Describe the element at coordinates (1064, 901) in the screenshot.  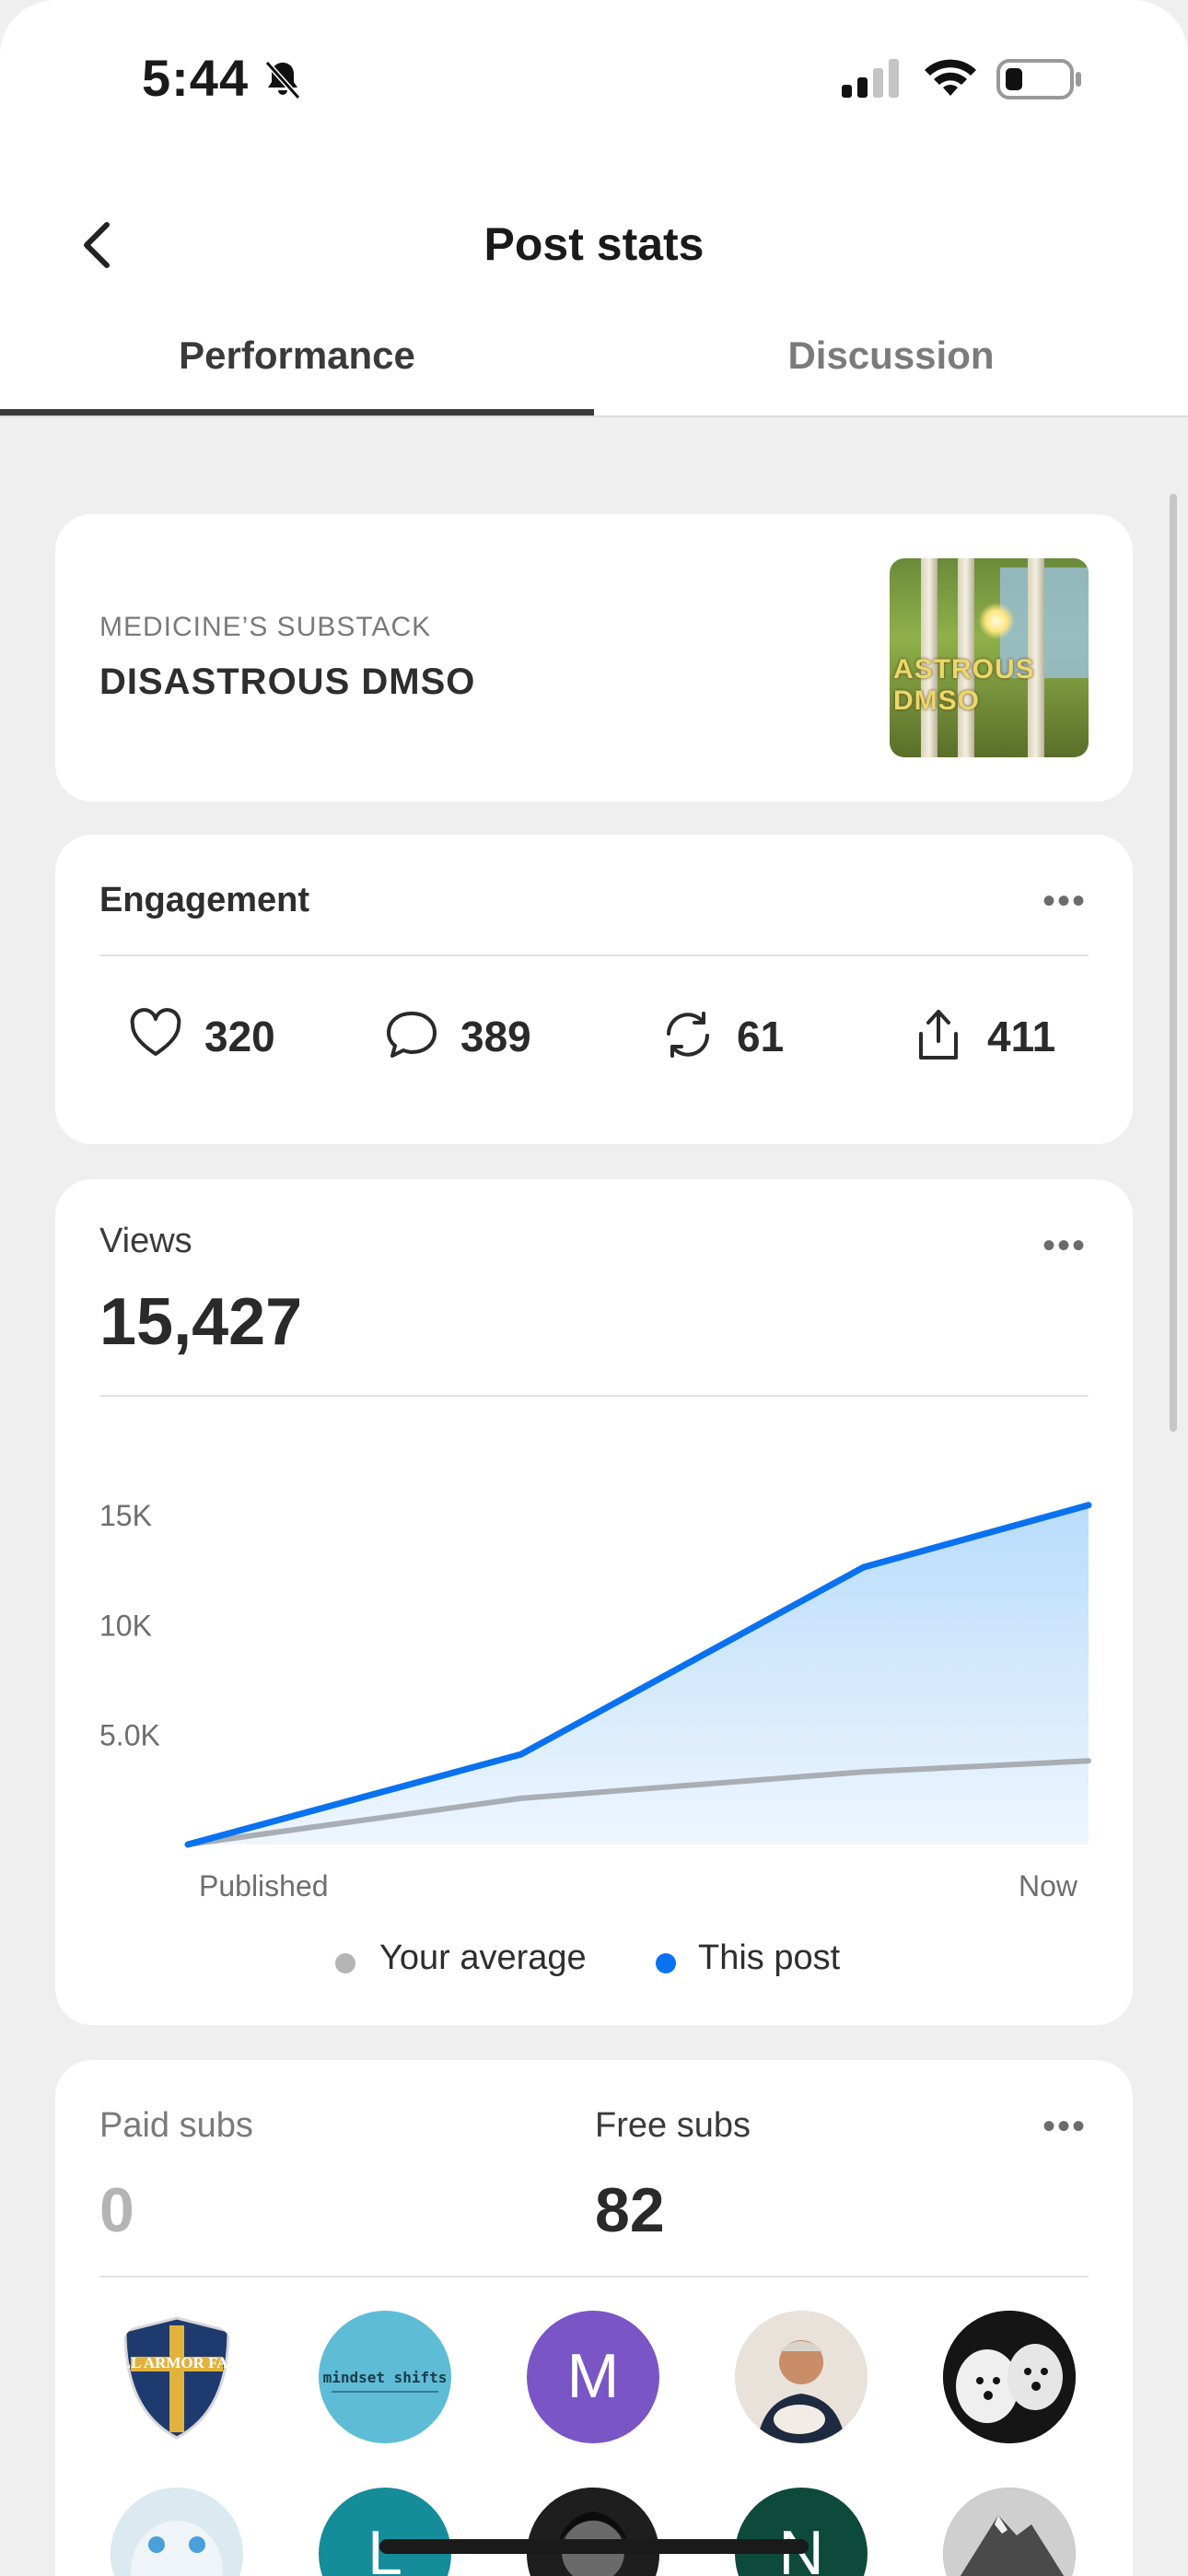
I see `engagement-more-icon: •••` at that location.